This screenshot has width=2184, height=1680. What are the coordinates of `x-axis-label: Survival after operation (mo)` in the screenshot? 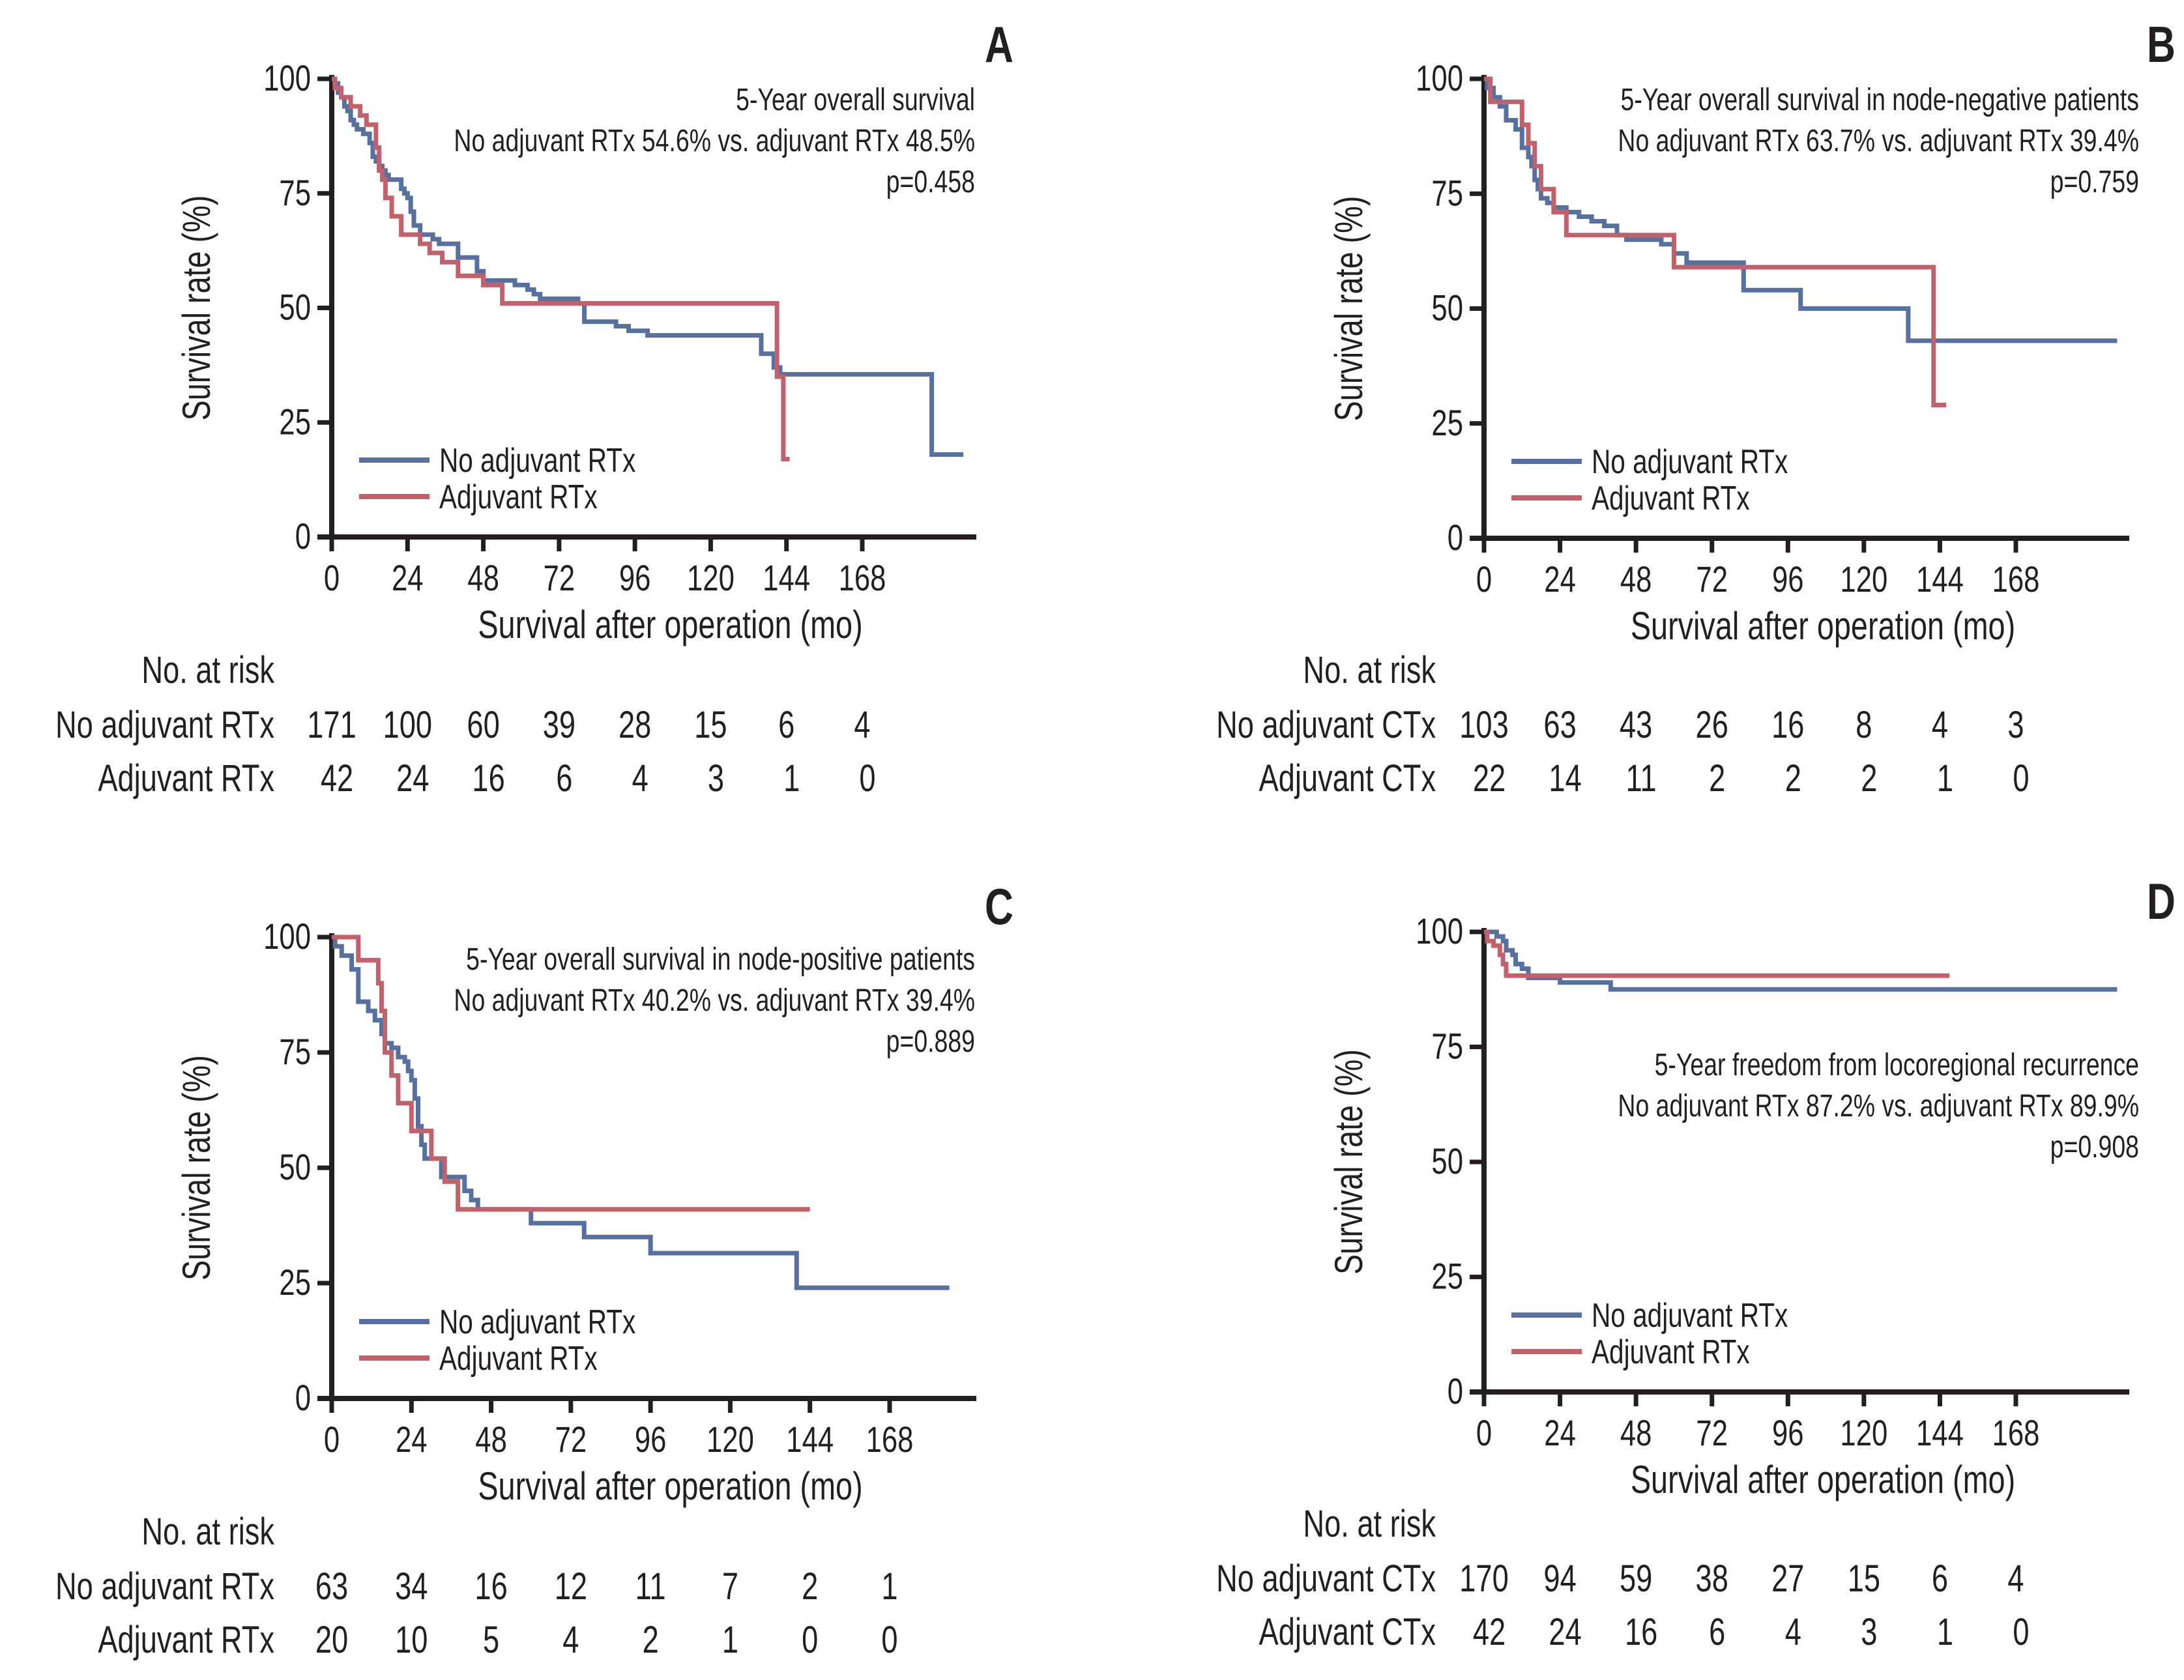 It's located at (1823, 1479).